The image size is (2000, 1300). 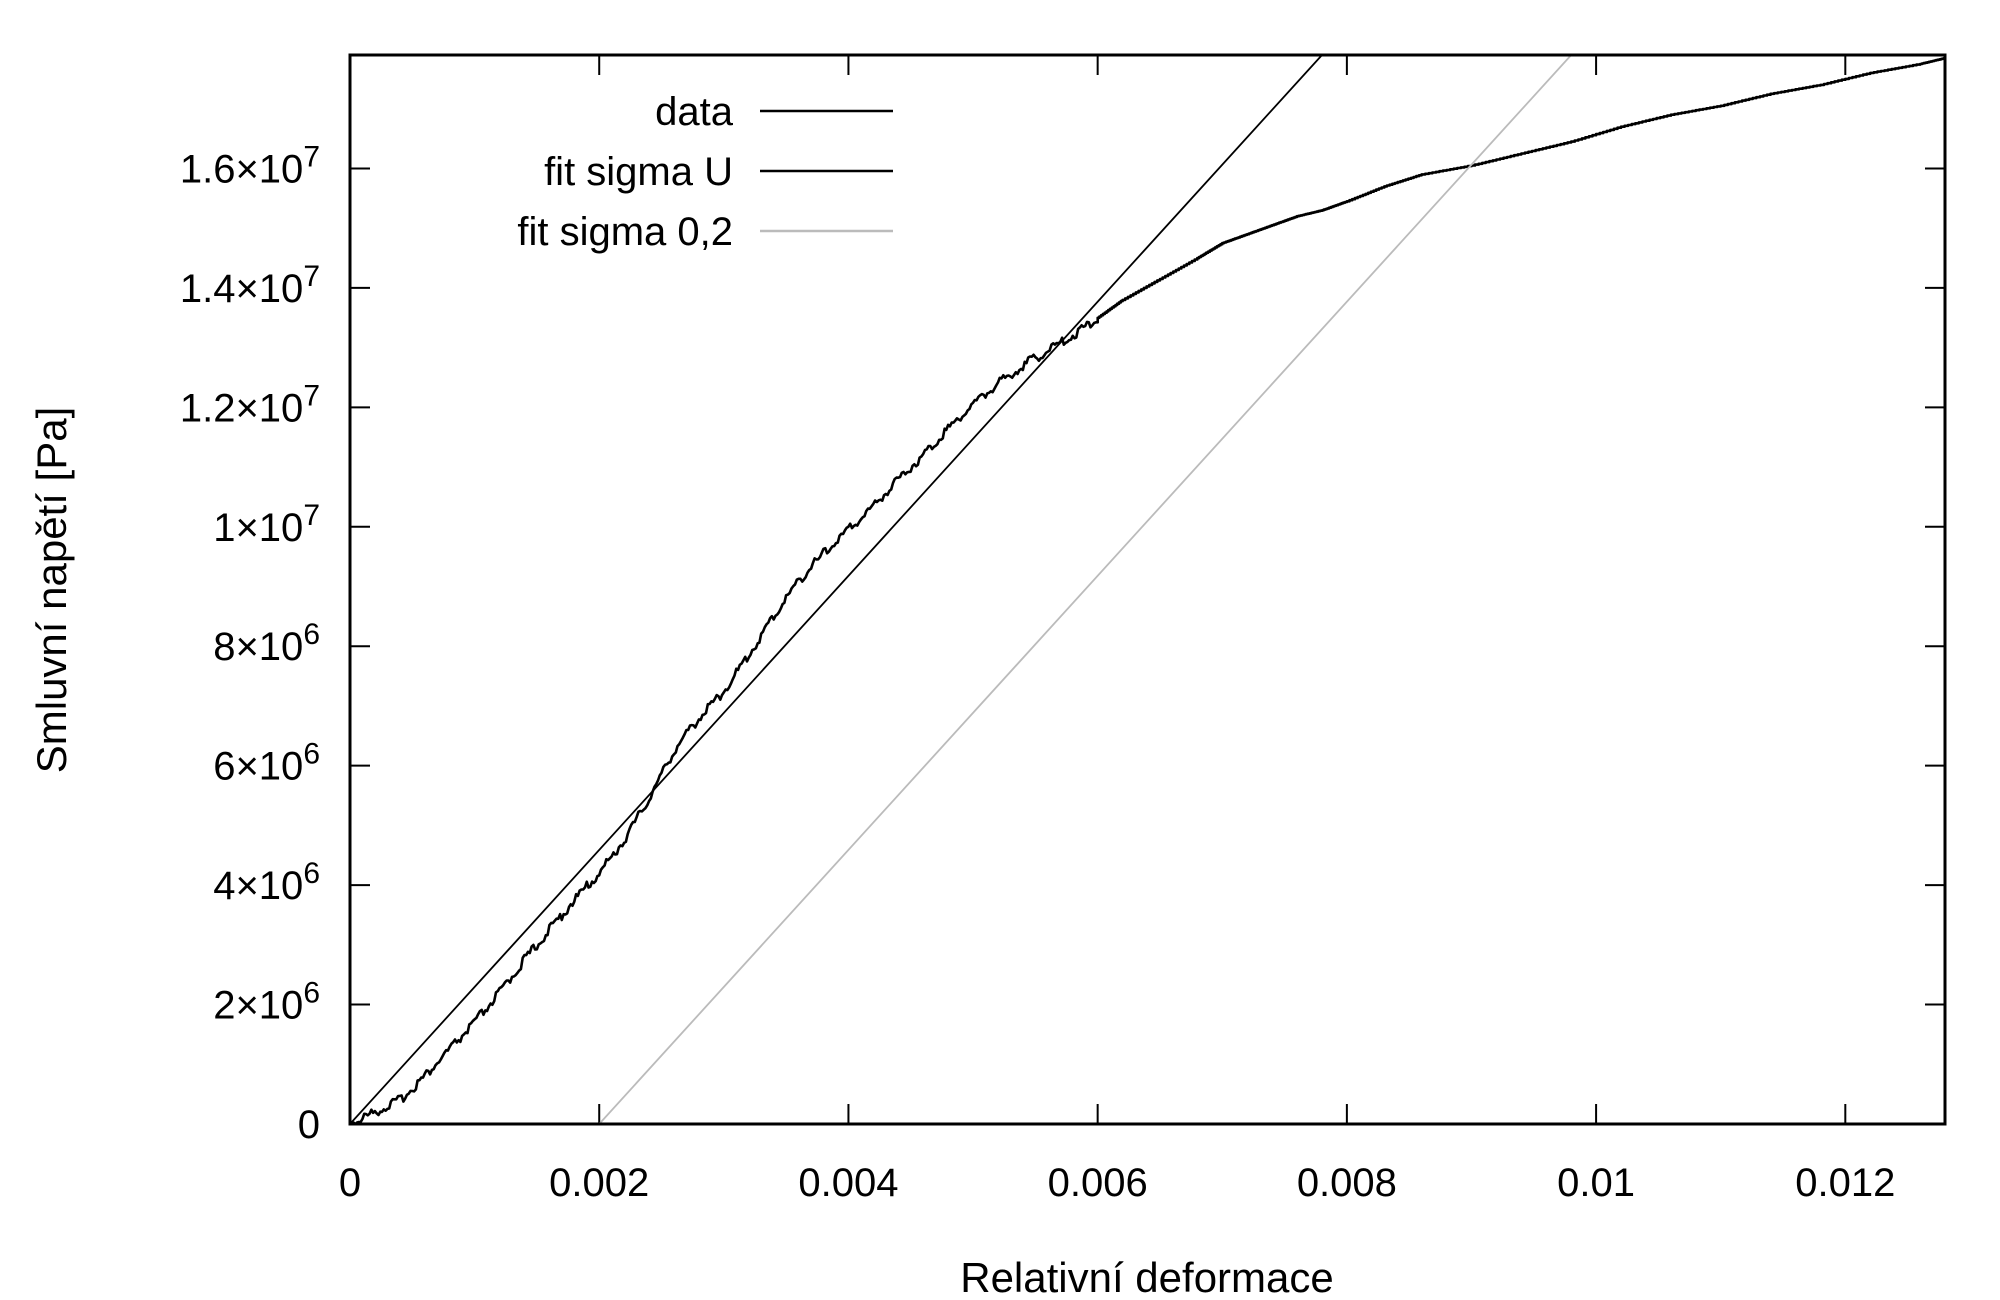 What do you see at coordinates (1347, 1183) in the screenshot?
I see `x-tick-label: 0.008` at bounding box center [1347, 1183].